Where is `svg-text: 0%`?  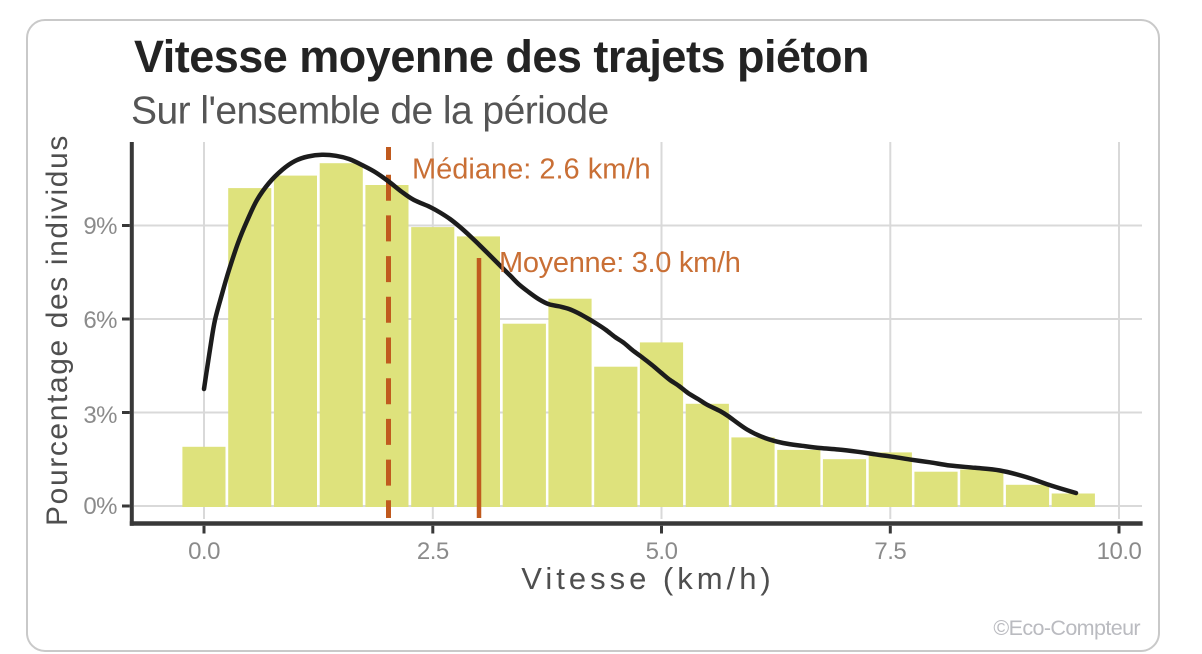
svg-text: 0% is located at coordinates (100, 506).